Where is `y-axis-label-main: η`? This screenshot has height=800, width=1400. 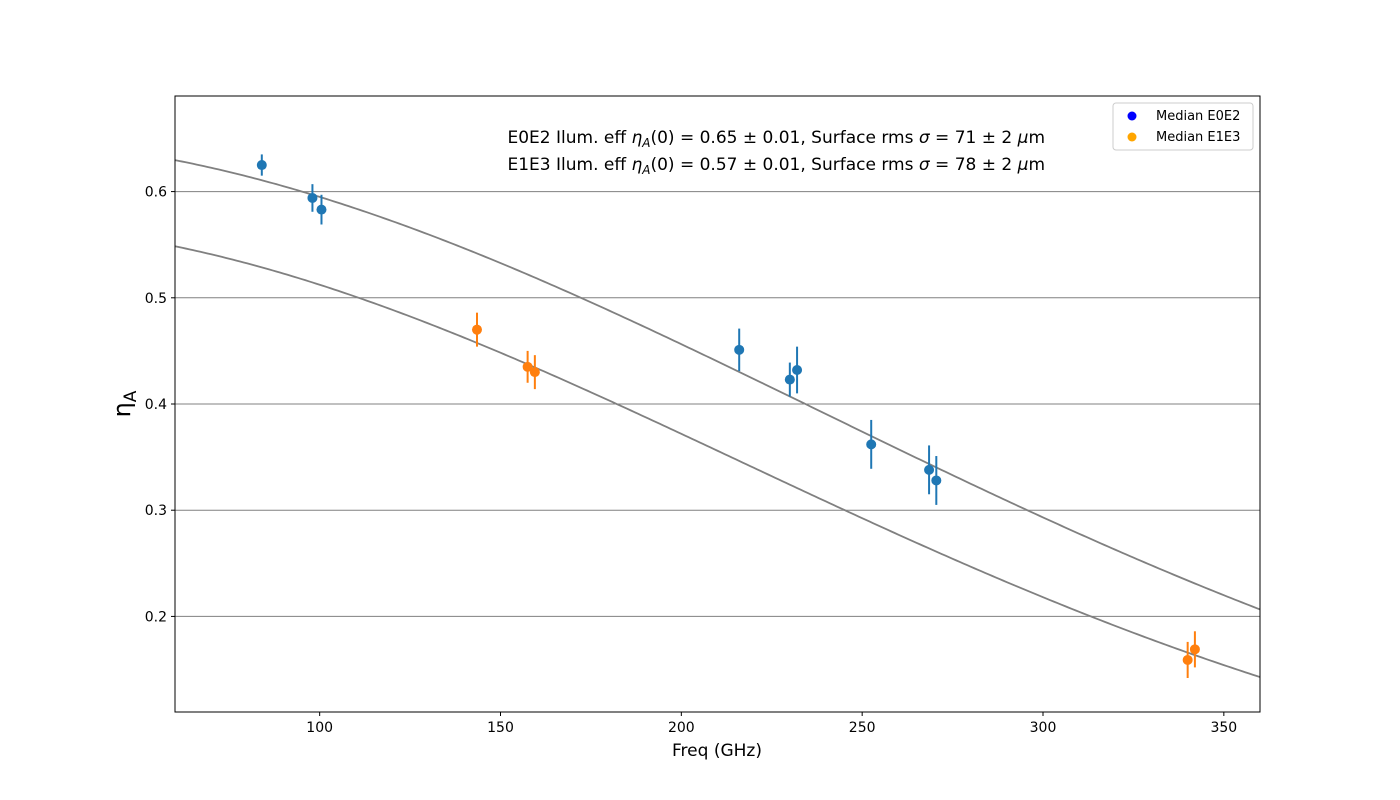
y-axis-label-main: η is located at coordinates (122, 409).